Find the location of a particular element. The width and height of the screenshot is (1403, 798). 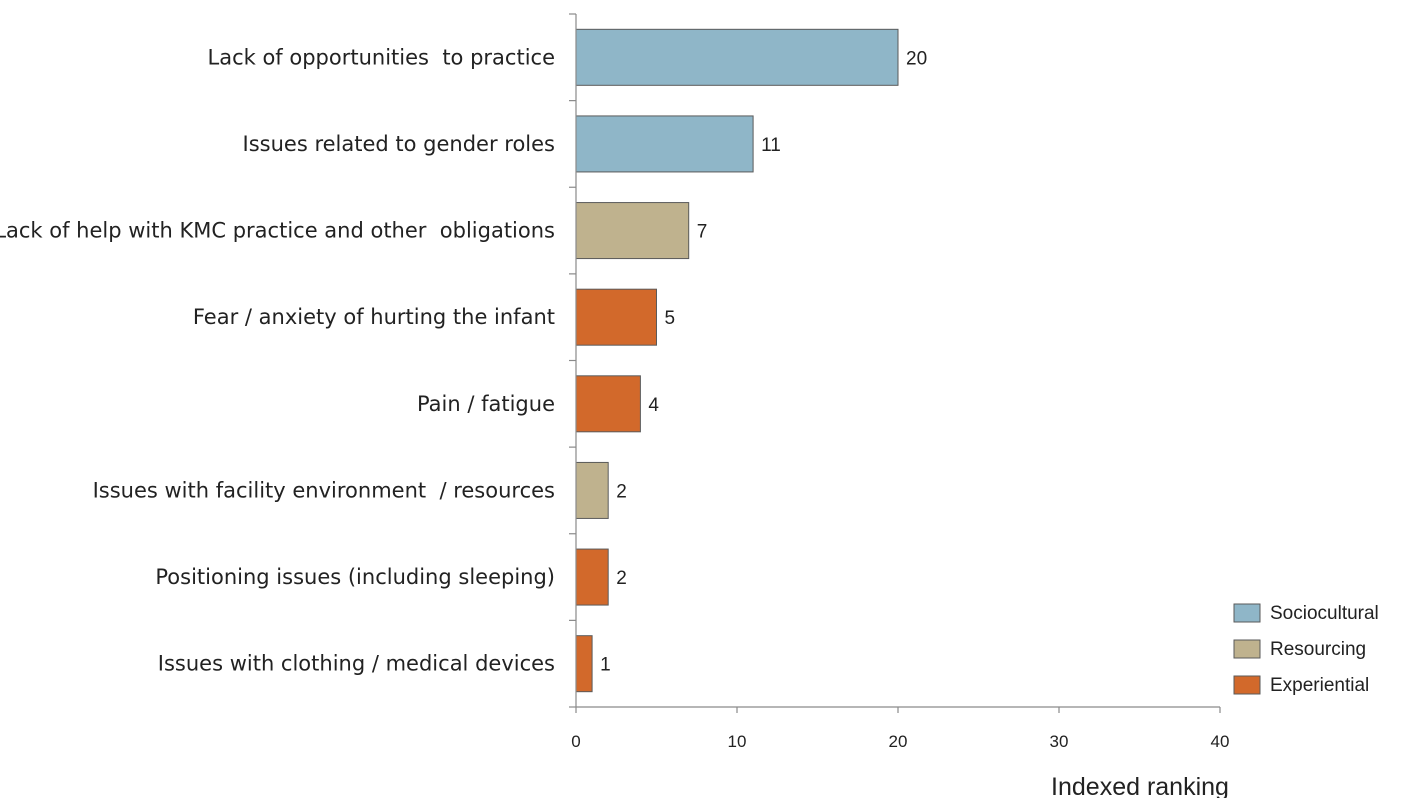

value-label-7: 2 is located at coordinates (621, 578).